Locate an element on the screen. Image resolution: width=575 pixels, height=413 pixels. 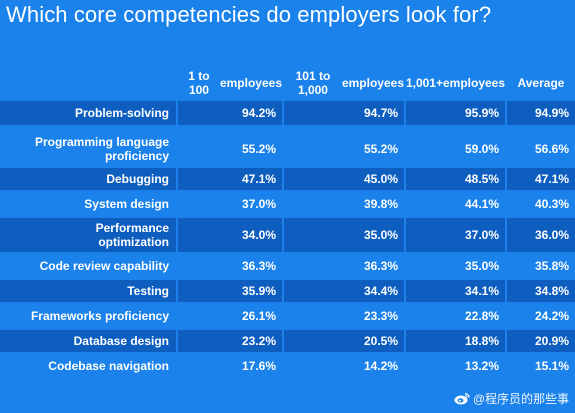
watermark-text: @程序员的那些事 is located at coordinates (520, 399).